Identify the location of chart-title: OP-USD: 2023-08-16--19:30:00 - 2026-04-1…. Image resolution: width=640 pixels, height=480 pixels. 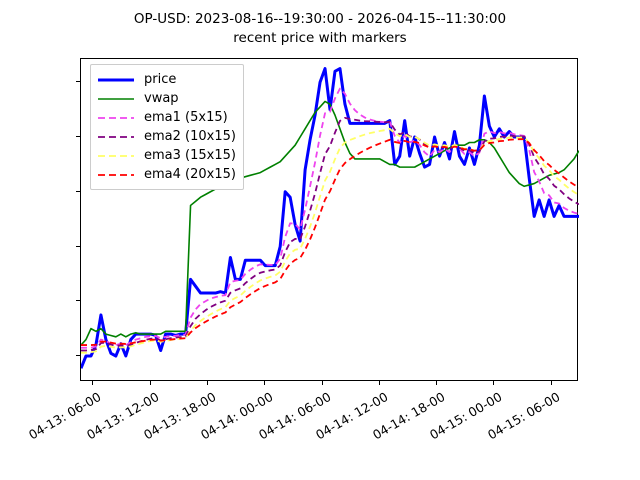
(320, 29).